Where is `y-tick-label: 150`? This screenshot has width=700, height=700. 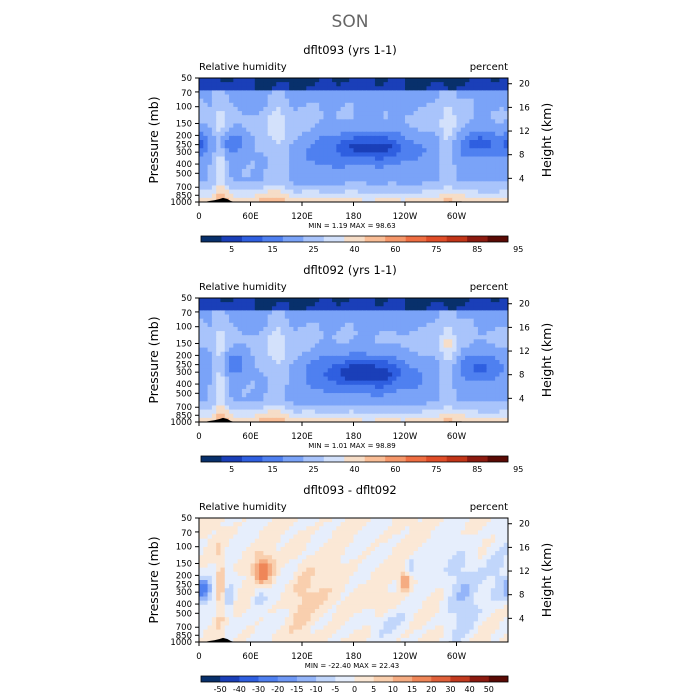 y-tick-label: 150 is located at coordinates (184, 124).